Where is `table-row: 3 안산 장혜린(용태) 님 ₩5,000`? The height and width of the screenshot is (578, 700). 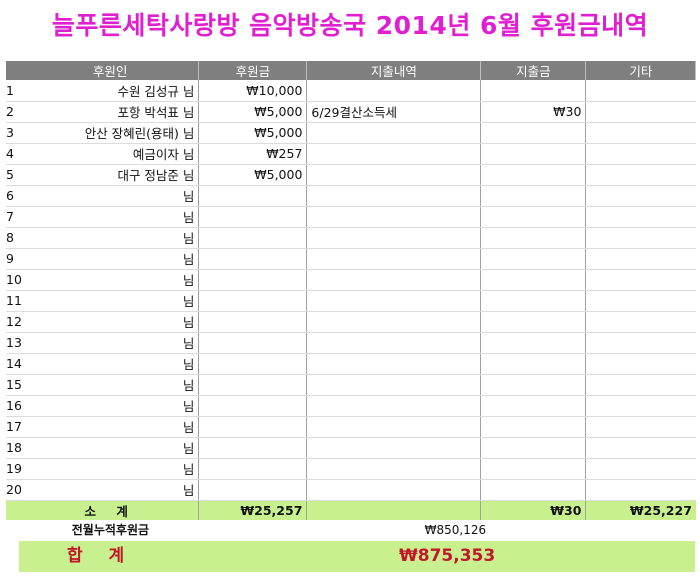 table-row: 3 안산 장혜린(용태) 님 ₩5,000 is located at coordinates (351, 133).